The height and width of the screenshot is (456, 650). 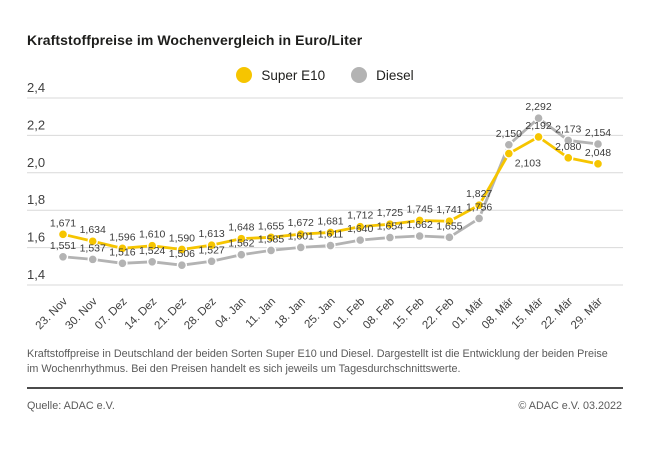 What do you see at coordinates (438, 314) in the screenshot?
I see `svg-text: 22. Feb` at bounding box center [438, 314].